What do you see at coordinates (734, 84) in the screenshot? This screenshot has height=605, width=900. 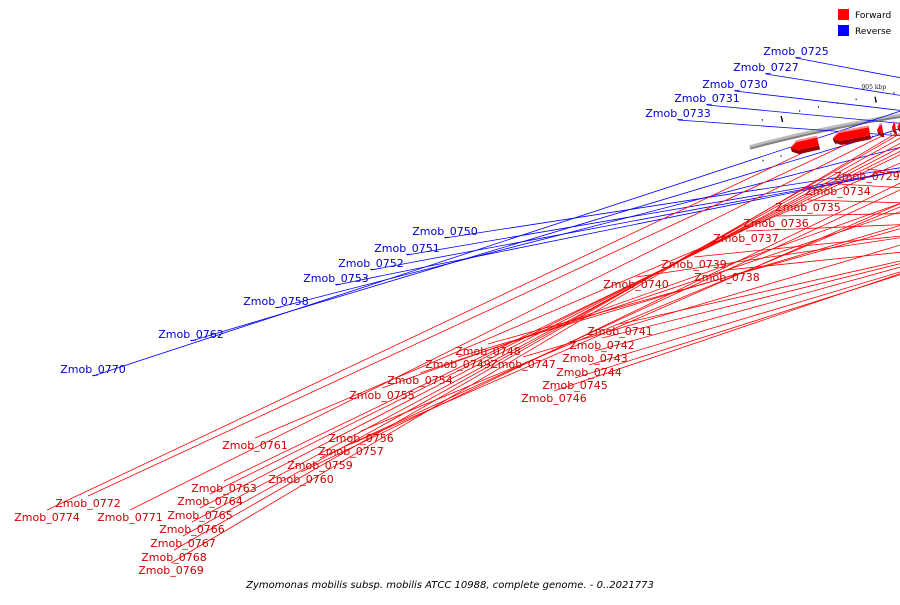 I see `gene-label: Zmob_0730` at bounding box center [734, 84].